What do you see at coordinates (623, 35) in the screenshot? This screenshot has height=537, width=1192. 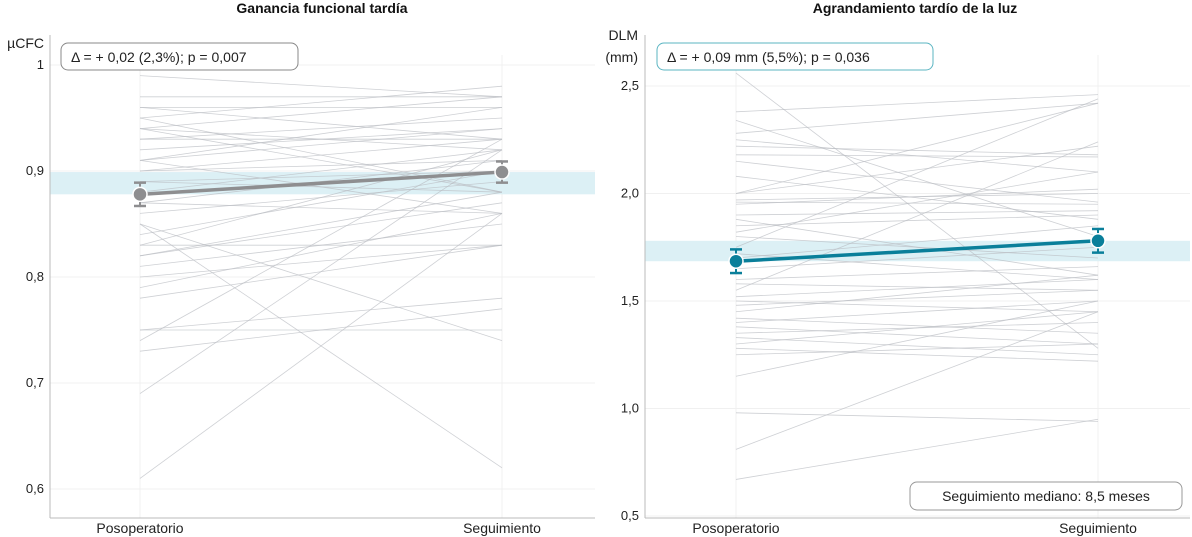 I see `y-axis-label: DLM` at bounding box center [623, 35].